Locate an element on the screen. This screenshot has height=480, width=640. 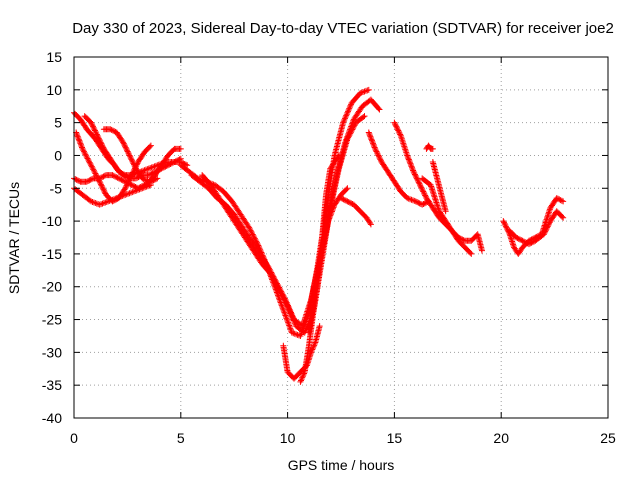
y-tick-label: 10 is located at coordinates (54, 90).